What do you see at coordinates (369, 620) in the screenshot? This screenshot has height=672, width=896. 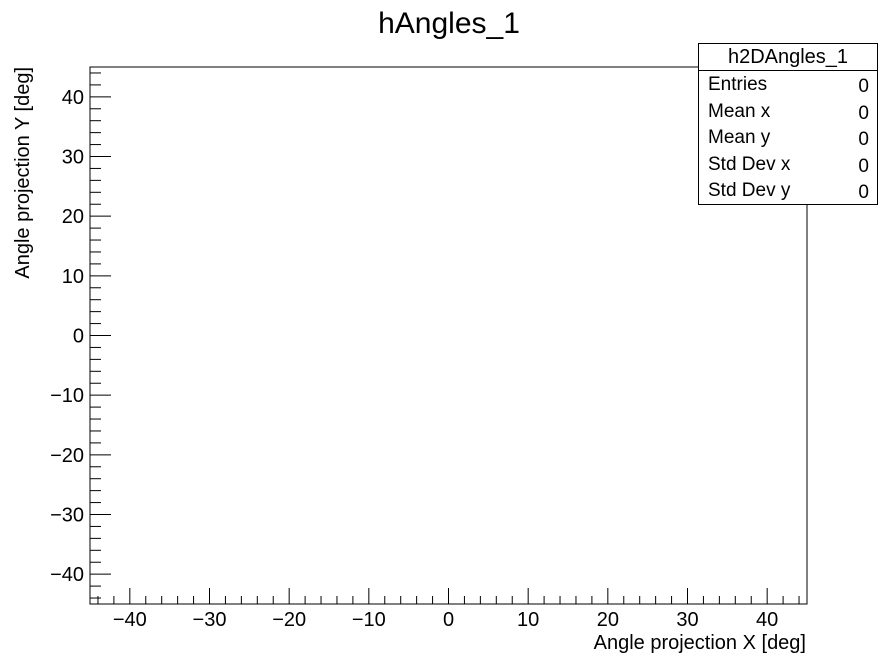 I see `x-tick-label: −10` at bounding box center [369, 620].